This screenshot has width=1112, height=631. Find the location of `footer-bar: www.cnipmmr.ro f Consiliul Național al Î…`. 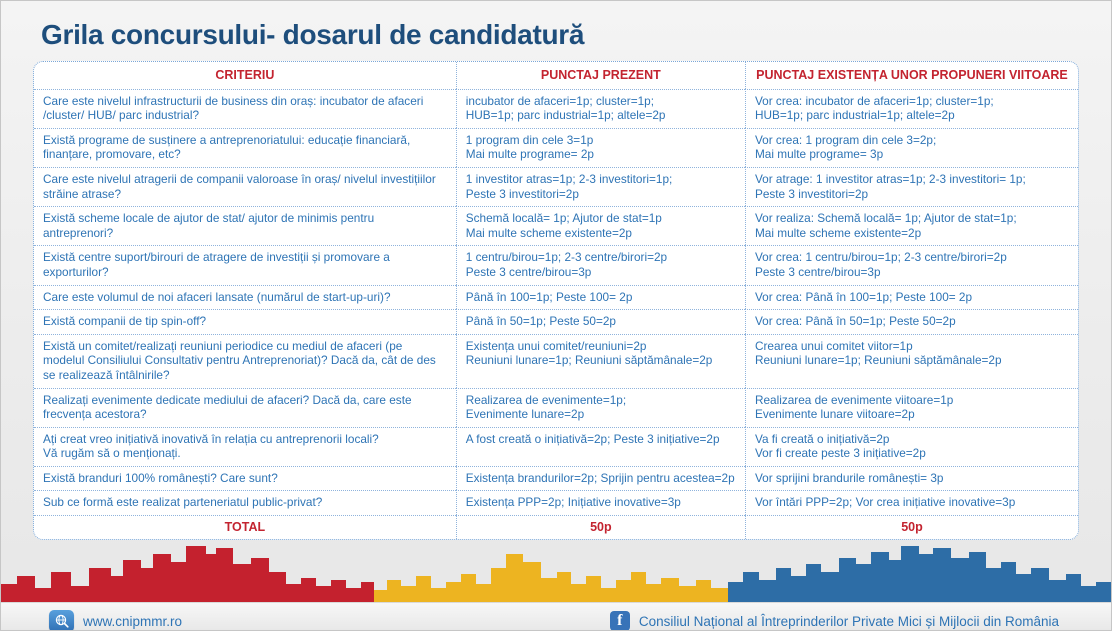

footer-bar: www.cnipmmr.ro f Consiliul Național al Î… is located at coordinates (556, 615).